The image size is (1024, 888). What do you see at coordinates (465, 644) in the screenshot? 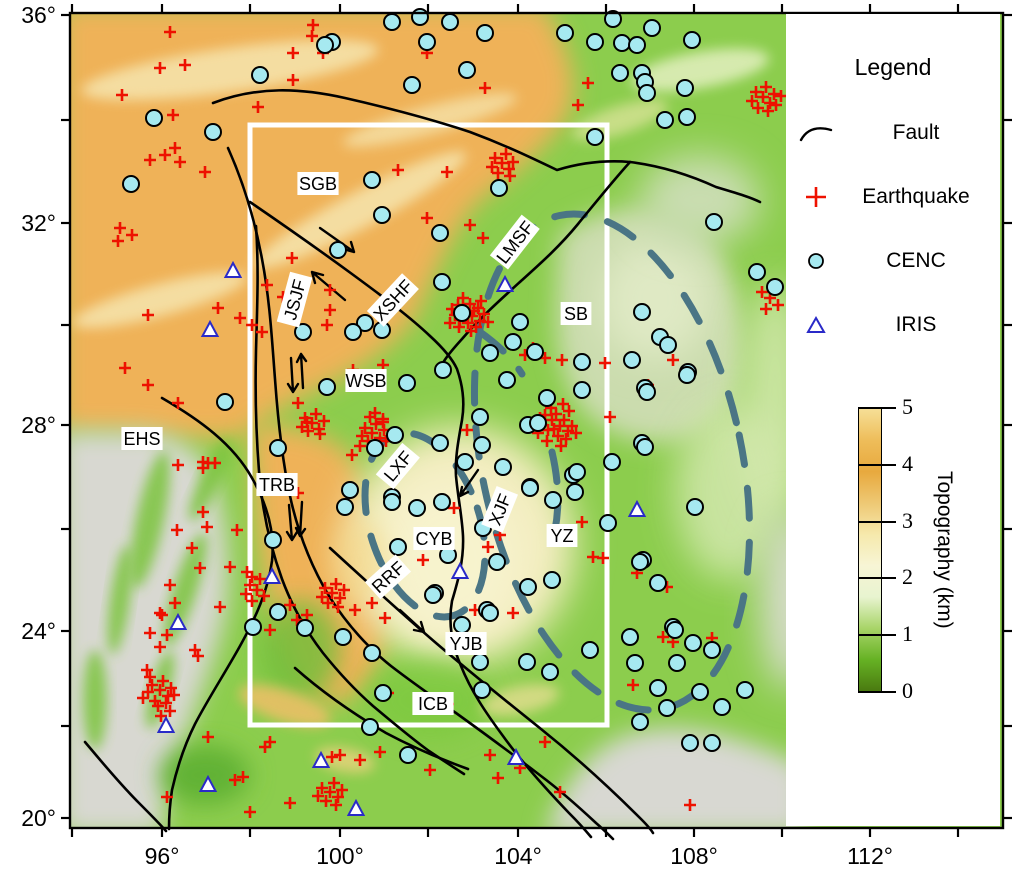
I see `svg-text: YJB` at bounding box center [465, 644].